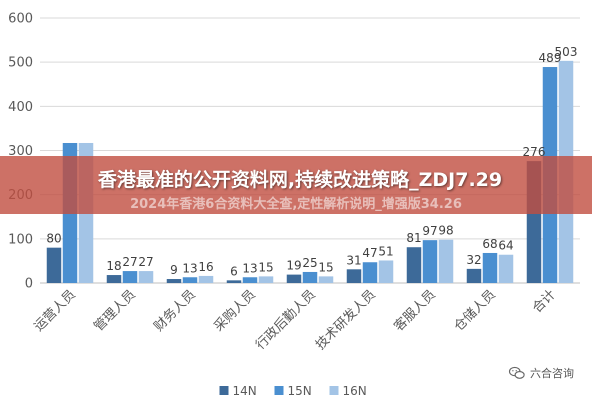  I want to click on data-label: 18, so click(113, 266).